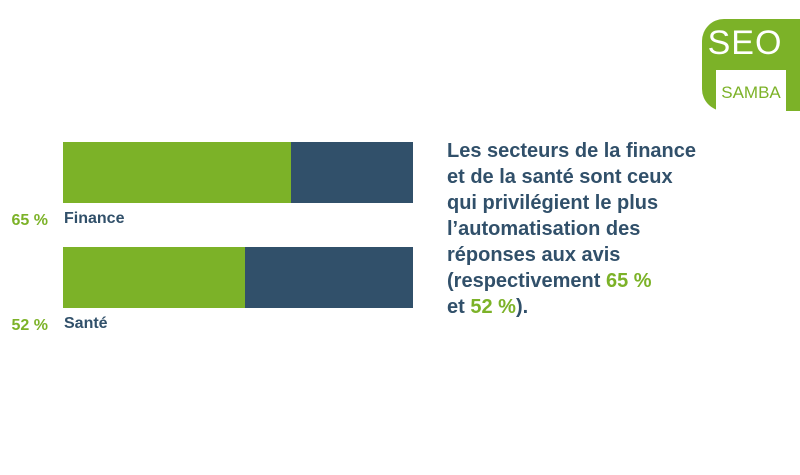 The width and height of the screenshot is (800, 475). I want to click on description-line: l’automatisation des, so click(544, 229).